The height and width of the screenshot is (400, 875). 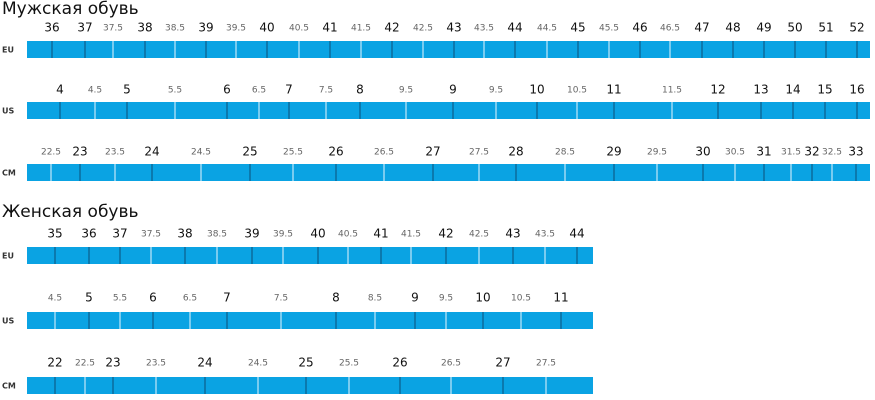 I want to click on size-label: 27, so click(x=502, y=363).